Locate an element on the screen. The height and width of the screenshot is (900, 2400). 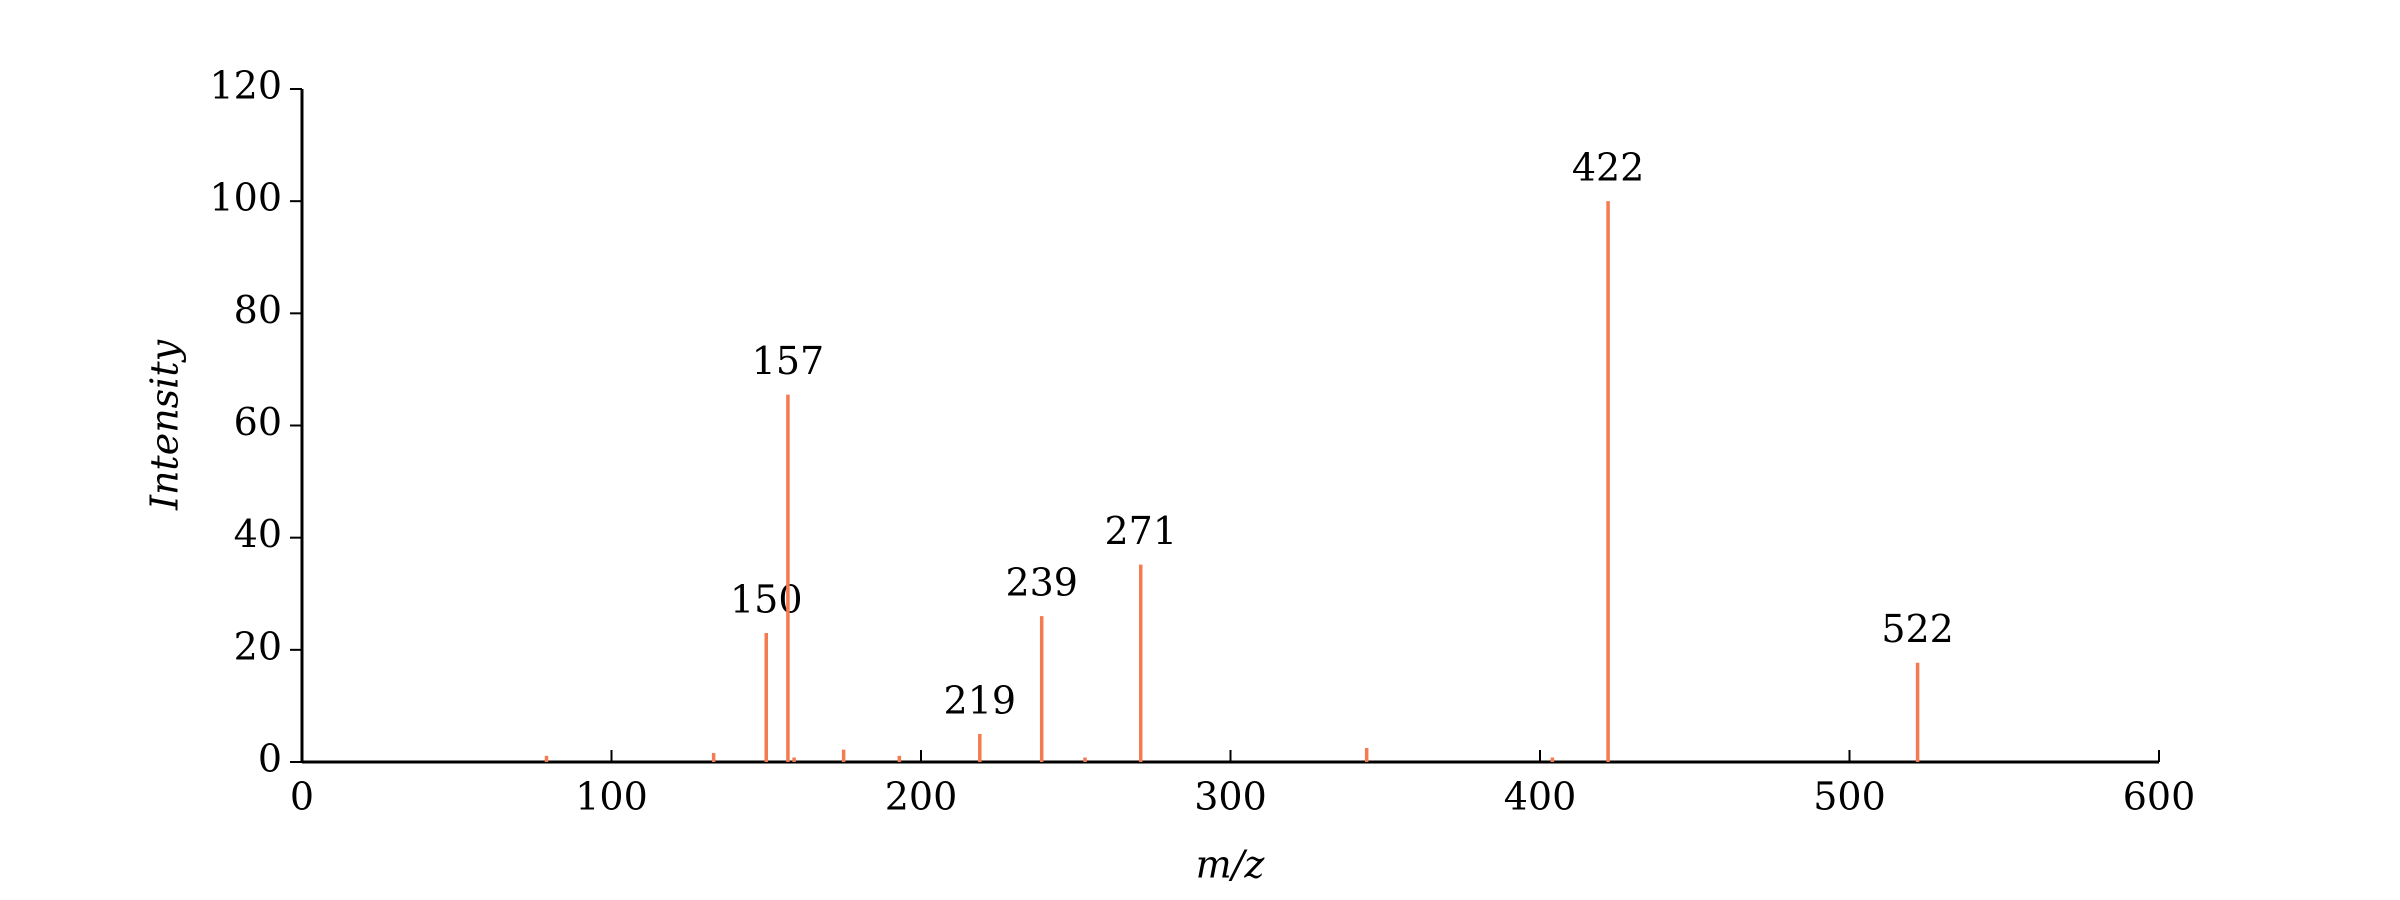
x-tick-label: 100 is located at coordinates (611, 797).